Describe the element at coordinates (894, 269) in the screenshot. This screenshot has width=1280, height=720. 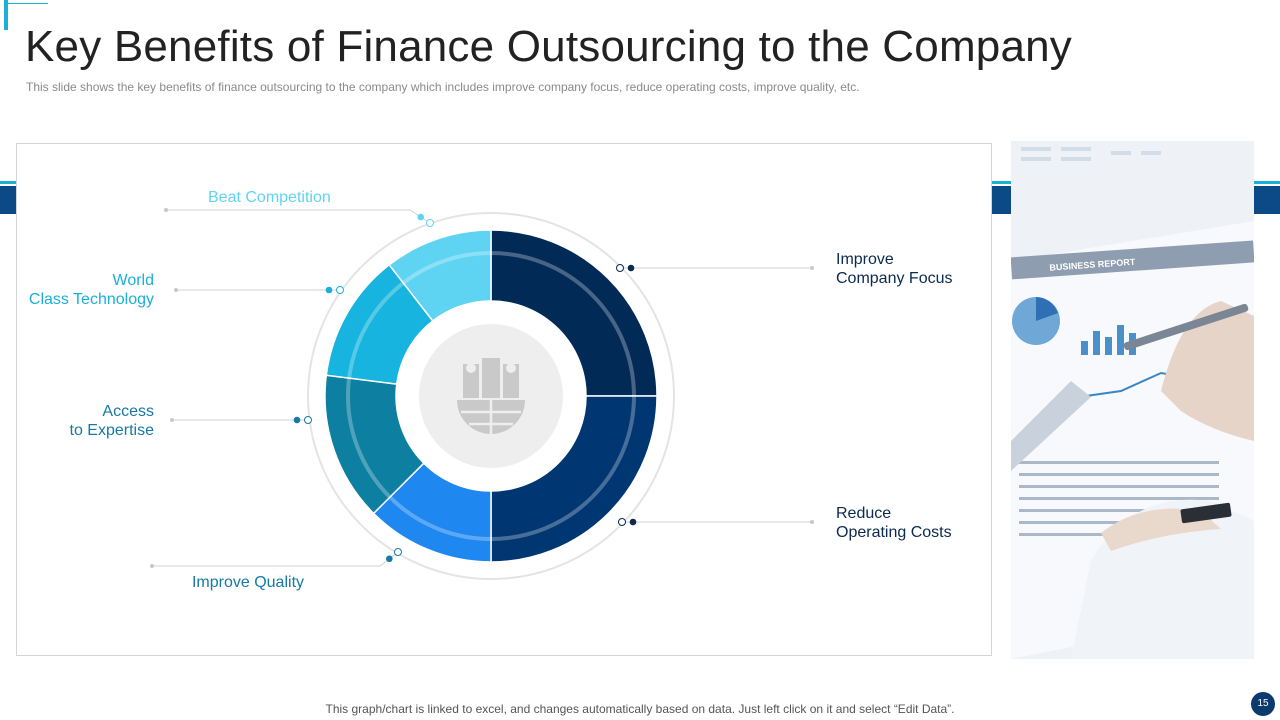
I see `label-improve-company-focus: Improve Company Focus` at that location.